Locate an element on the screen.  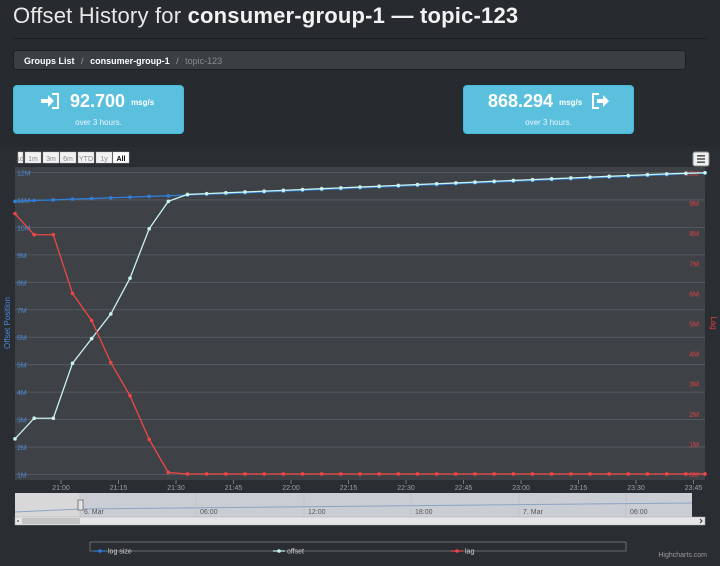
range-button-label: 3m is located at coordinates (51, 159).